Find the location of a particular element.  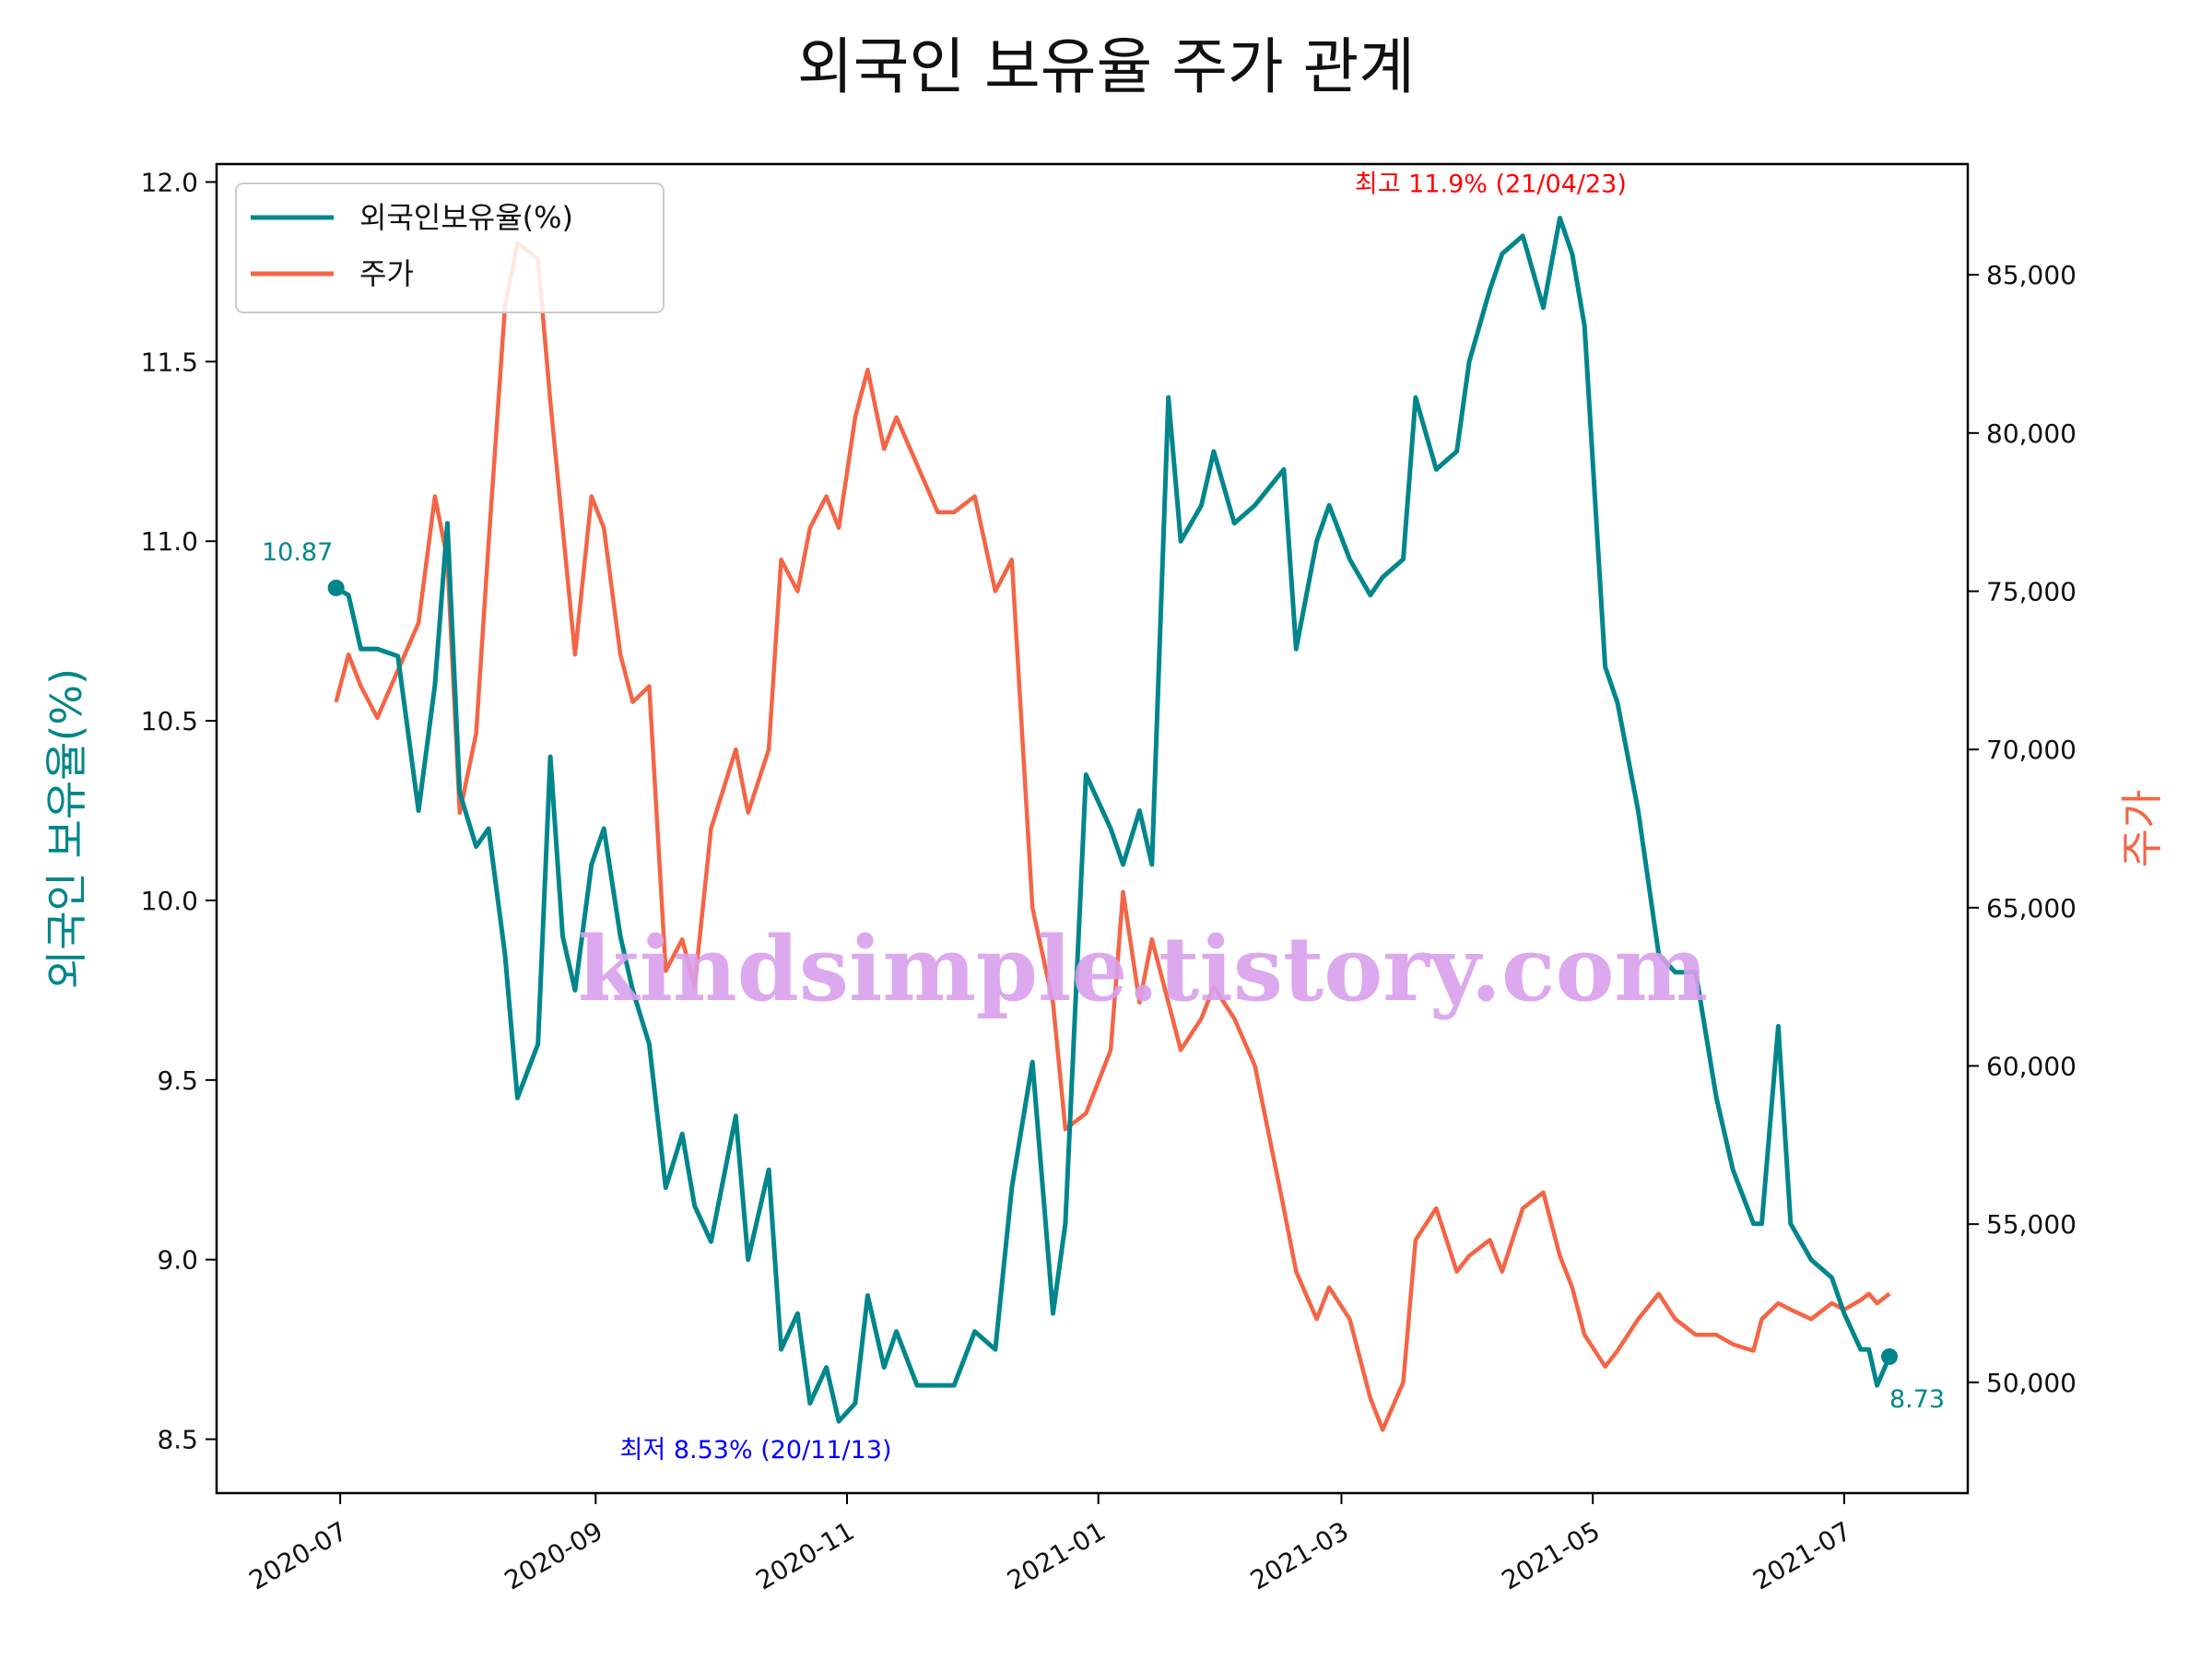

left-y-tick-label: 11.0 is located at coordinates (169, 541).